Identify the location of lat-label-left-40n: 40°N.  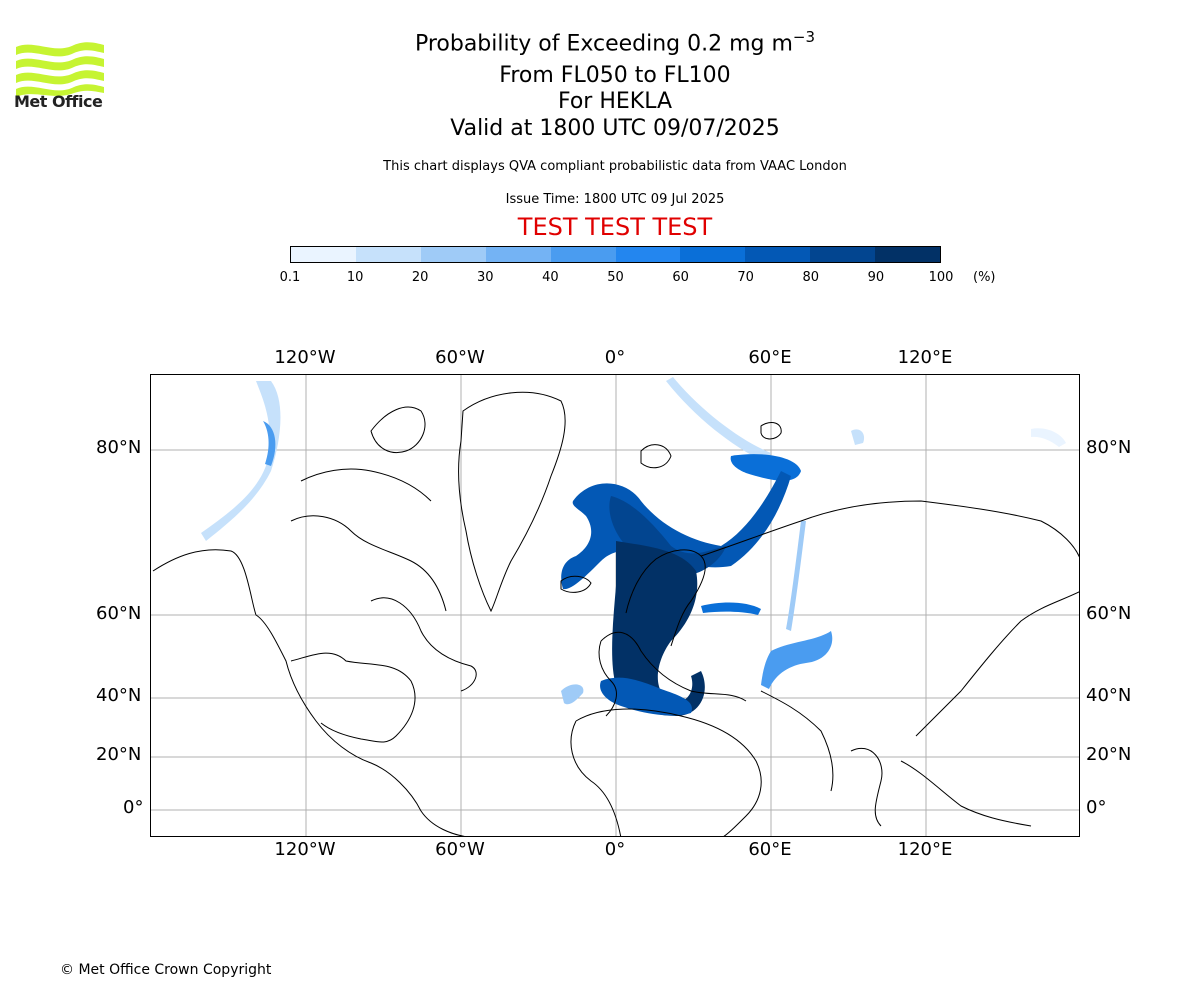
(119, 695).